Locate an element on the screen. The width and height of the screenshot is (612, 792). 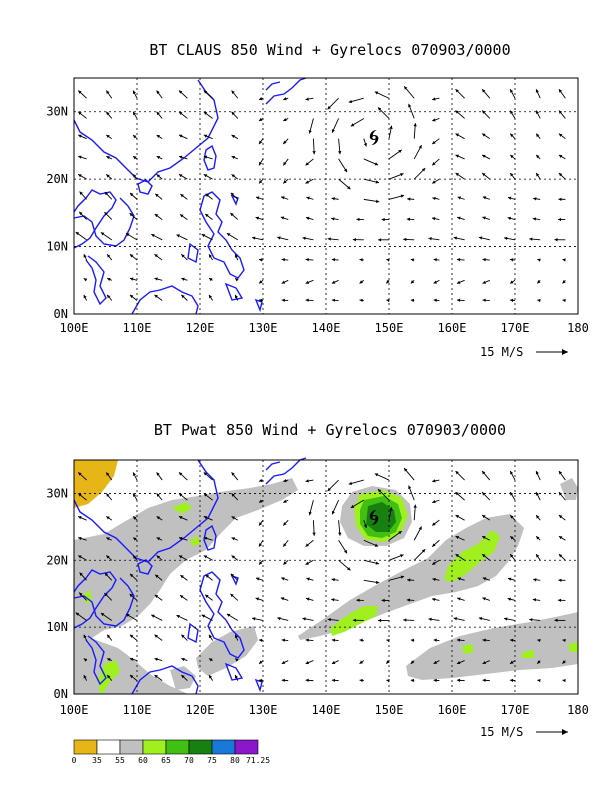
reference-vector: 15 M/S is located at coordinates (524, 352).